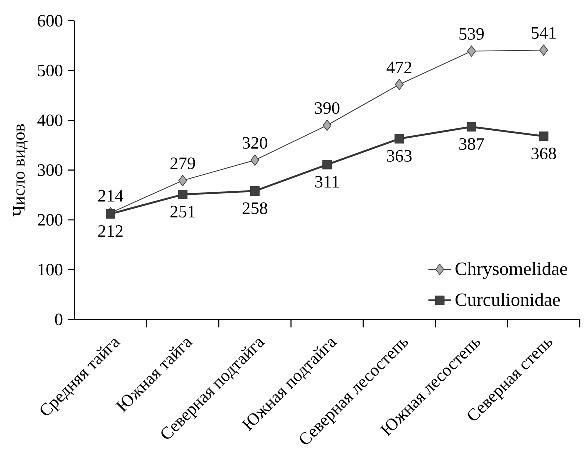 The width and height of the screenshot is (584, 473). I want to click on y-tick-label: 100, so click(50, 270).